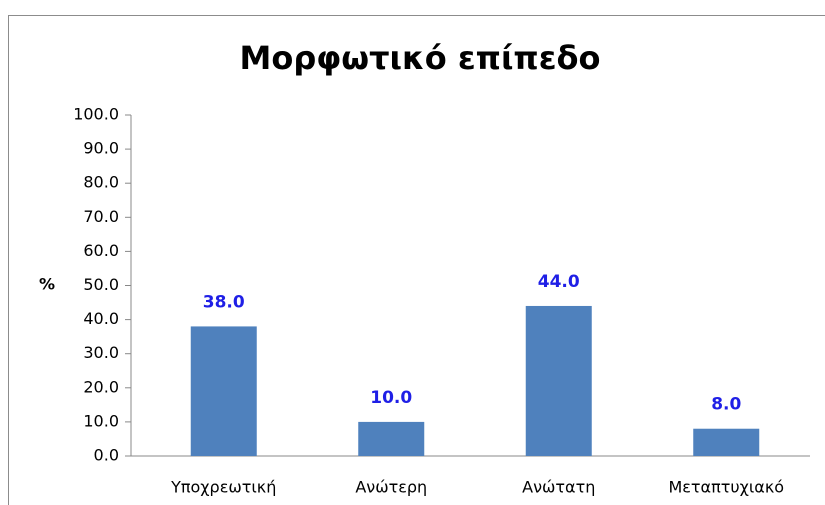 The image size is (825, 505). I want to click on y-tick-label: 60.0, so click(101, 250).